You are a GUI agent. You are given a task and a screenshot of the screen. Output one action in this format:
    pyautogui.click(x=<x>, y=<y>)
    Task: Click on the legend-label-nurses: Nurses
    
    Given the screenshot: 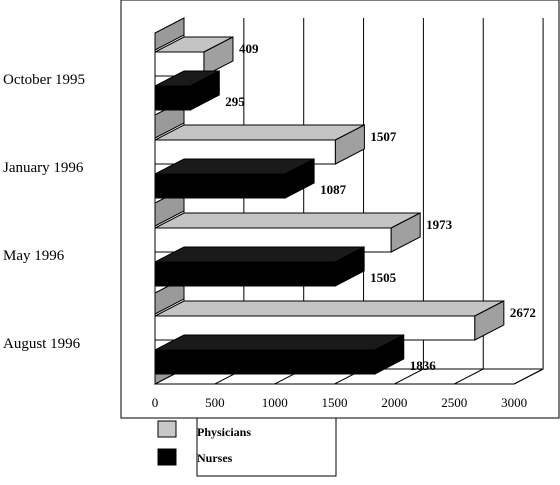 What is the action you would take?
    pyautogui.click(x=215, y=458)
    